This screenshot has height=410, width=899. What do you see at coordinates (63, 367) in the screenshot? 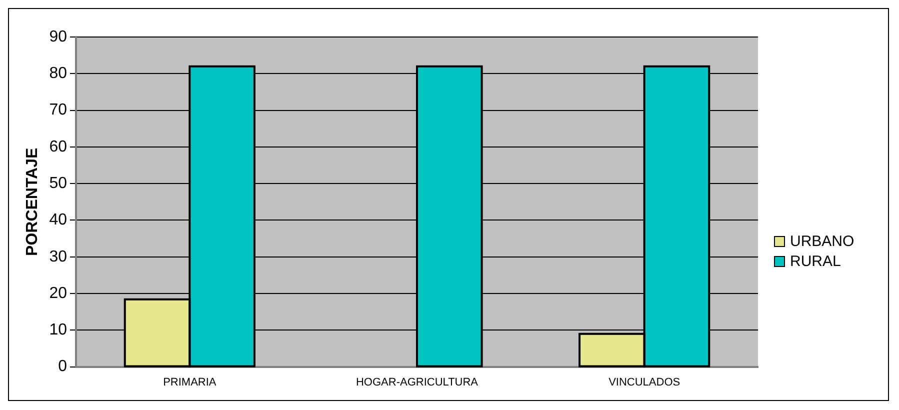
I see `y-tick-label: 0` at bounding box center [63, 367].